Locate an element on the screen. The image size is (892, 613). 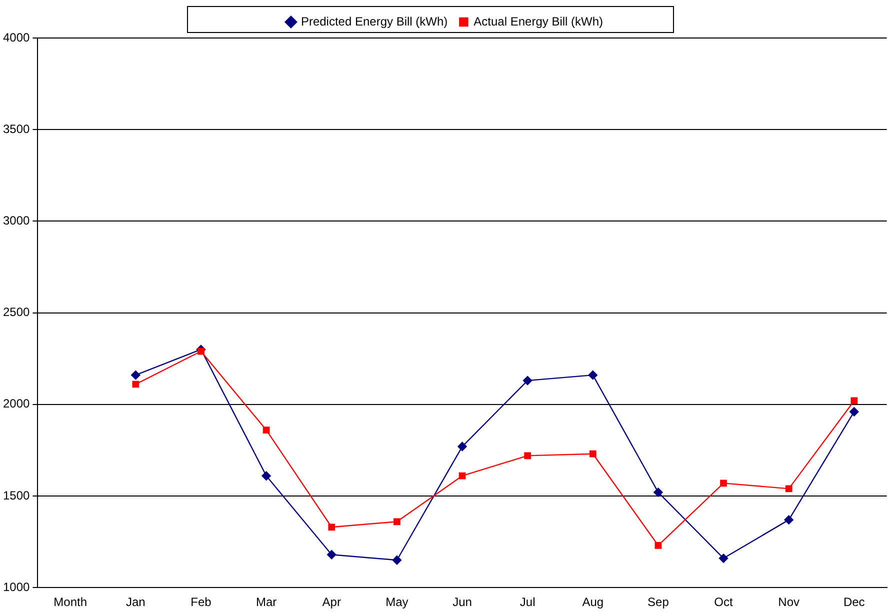
x-tick-label: Month is located at coordinates (71, 602).